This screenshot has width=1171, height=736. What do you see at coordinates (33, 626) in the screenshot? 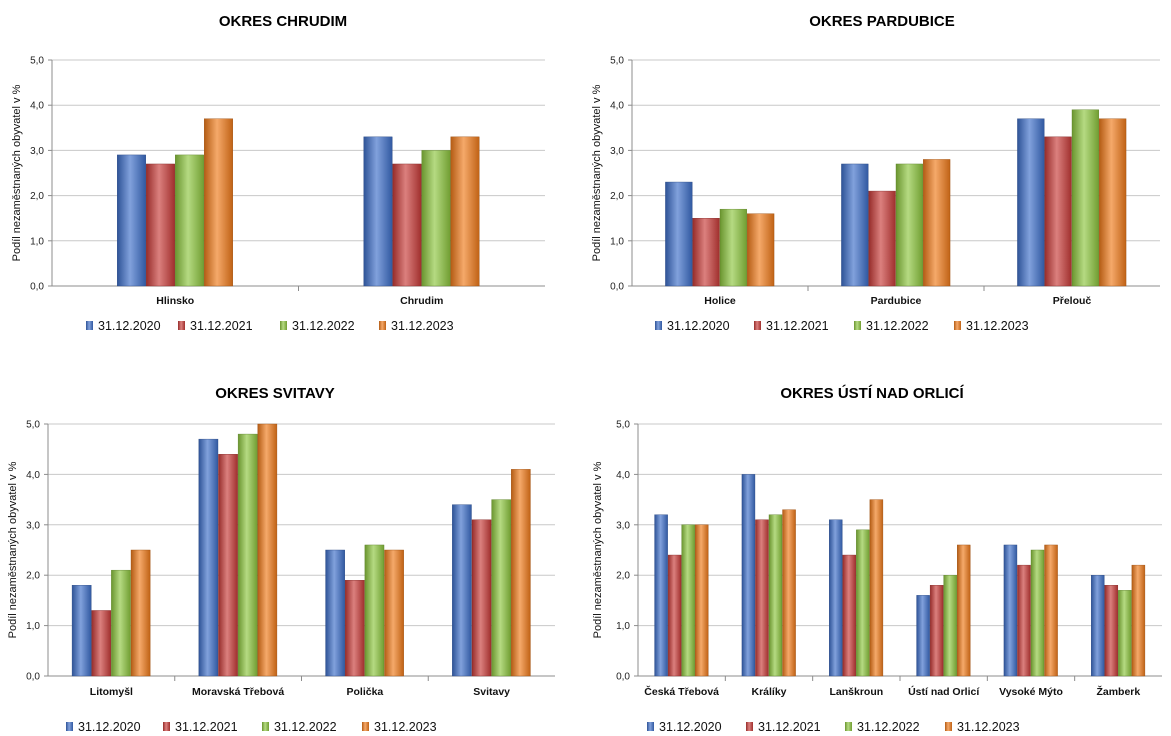
I see `y-tick-label: 1,0` at bounding box center [33, 626].